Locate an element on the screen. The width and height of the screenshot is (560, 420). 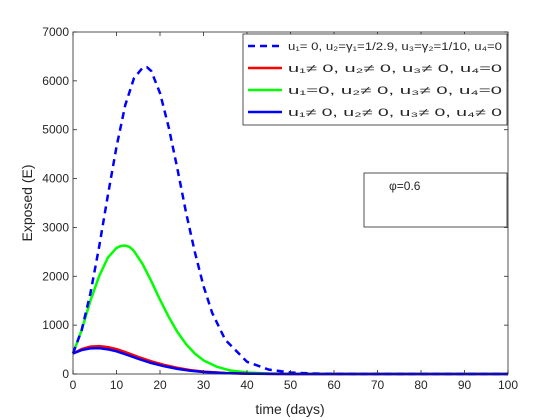
x-tick-label: 30 is located at coordinates (204, 385).